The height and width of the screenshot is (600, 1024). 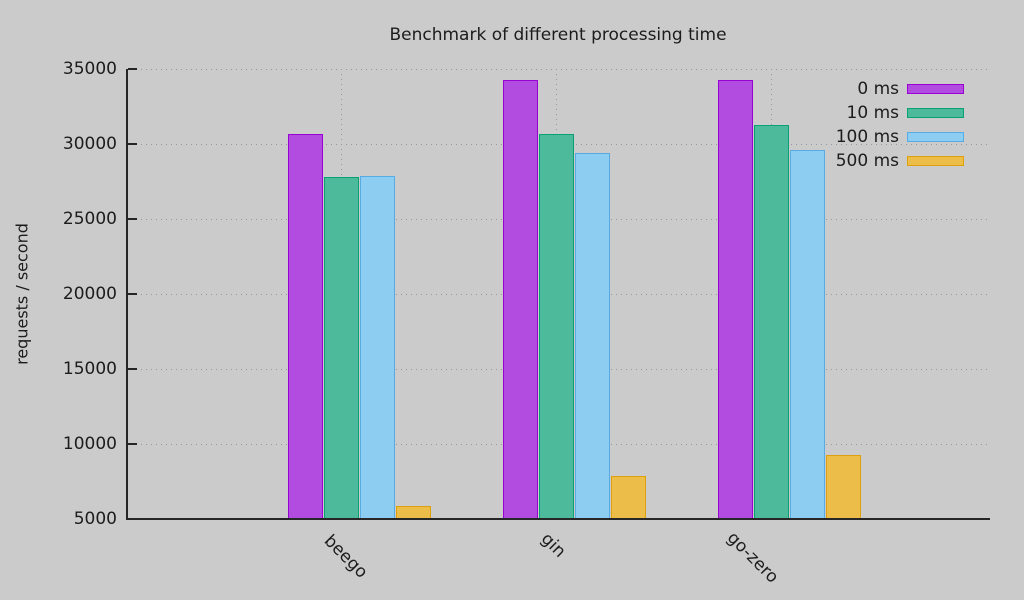 What do you see at coordinates (345, 557) in the screenshot?
I see `x-category-label-beego: beego` at bounding box center [345, 557].